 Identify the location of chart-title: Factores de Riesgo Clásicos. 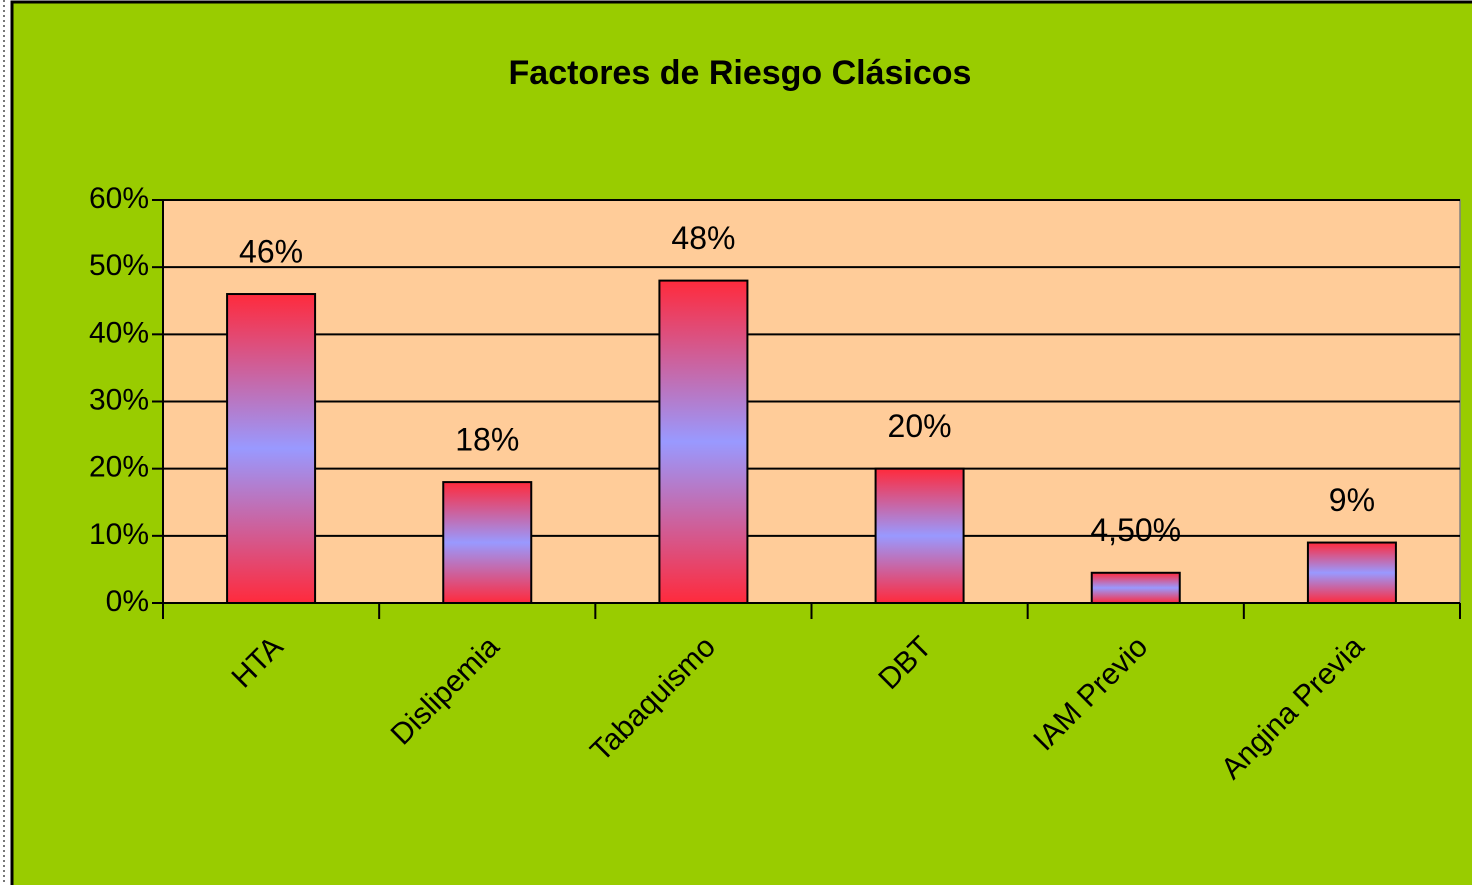
(740, 73).